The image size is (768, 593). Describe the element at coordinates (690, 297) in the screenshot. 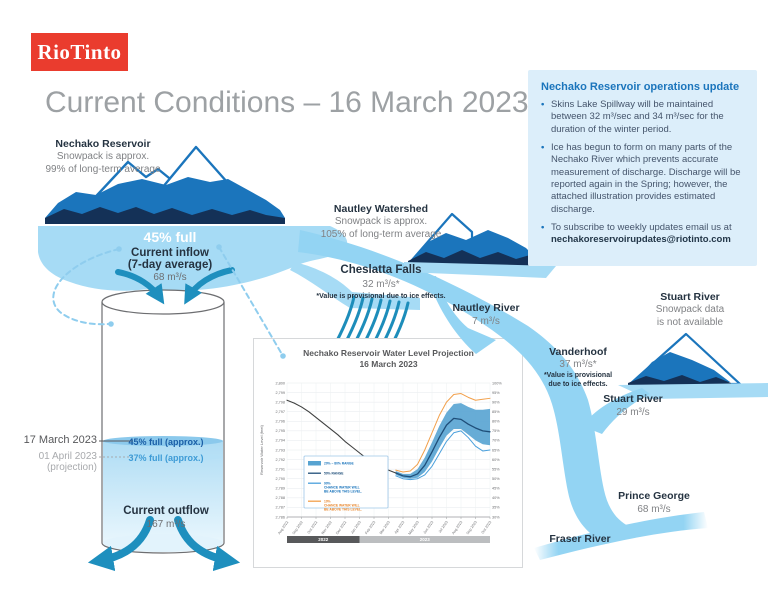

I see `stuart-snowpack-label: Stuart River` at that location.